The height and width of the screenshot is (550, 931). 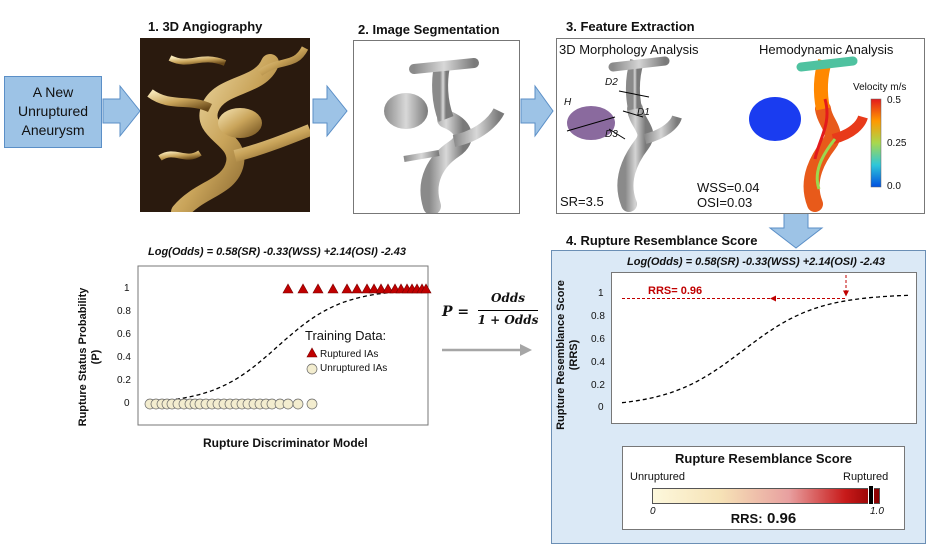 I want to click on input-line2: Unruptured, so click(x=53, y=111).